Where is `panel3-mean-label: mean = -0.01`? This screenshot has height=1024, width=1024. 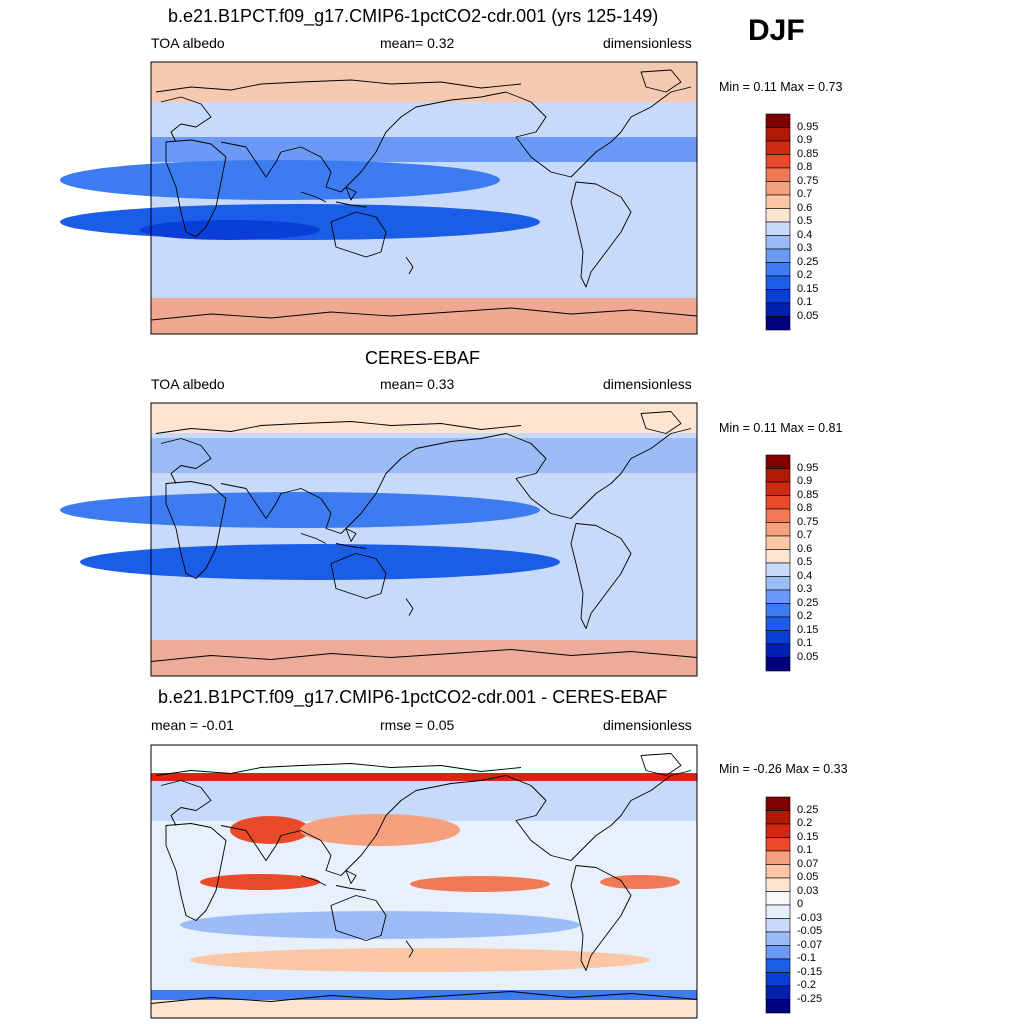 panel3-mean-label: mean = -0.01 is located at coordinates (192, 725).